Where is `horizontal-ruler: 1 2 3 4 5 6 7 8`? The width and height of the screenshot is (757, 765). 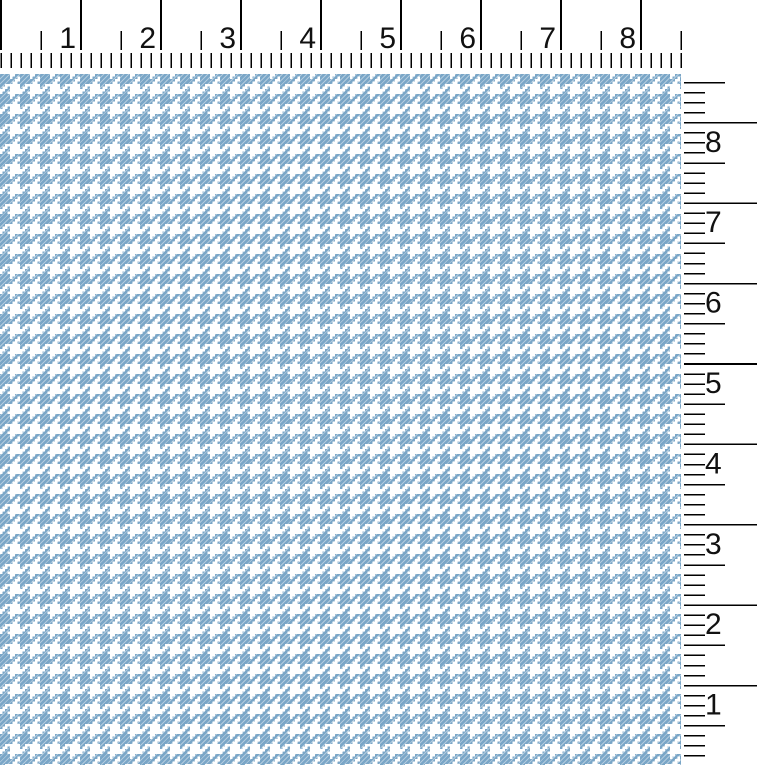
horizontal-ruler: 1 2 3 4 5 6 7 8 is located at coordinates (378, 37).